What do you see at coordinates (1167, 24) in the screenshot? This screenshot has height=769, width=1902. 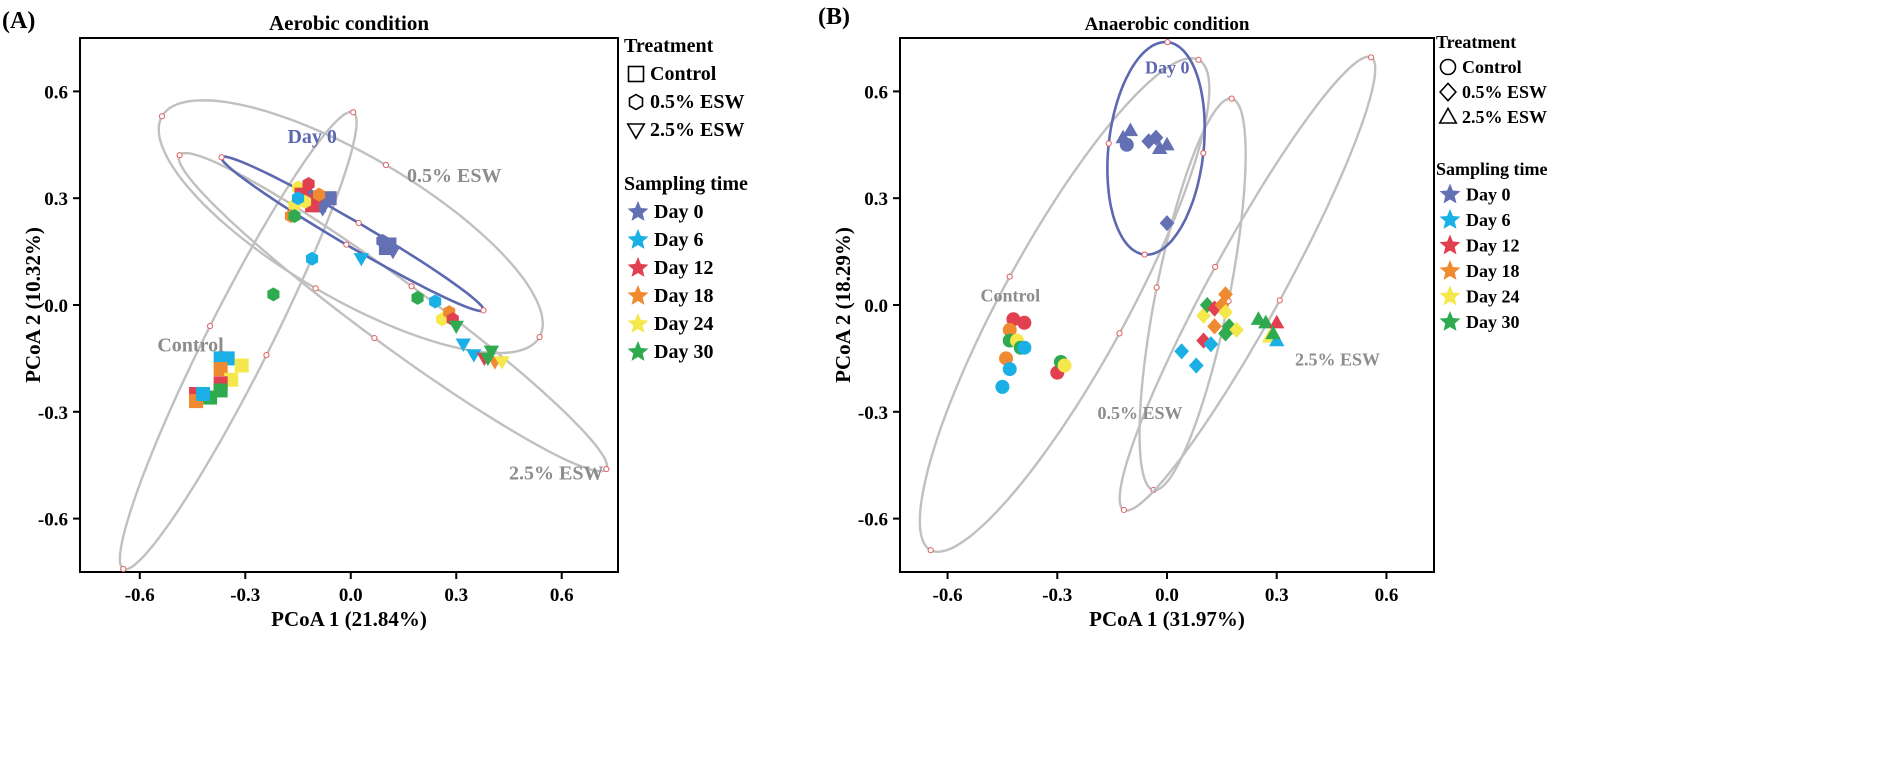 I see `chart-title: Anaerobic condition` at bounding box center [1167, 24].